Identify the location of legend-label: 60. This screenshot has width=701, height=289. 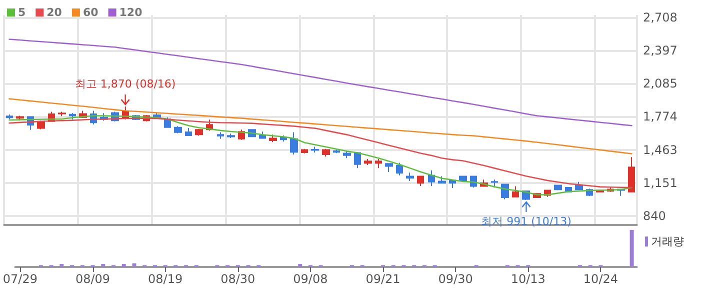
(90, 12).